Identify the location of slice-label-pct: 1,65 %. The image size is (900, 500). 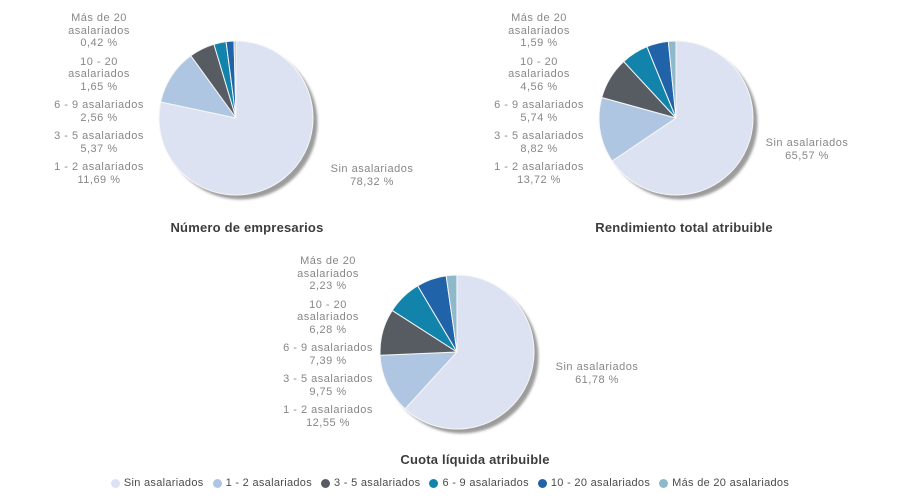
(99, 86).